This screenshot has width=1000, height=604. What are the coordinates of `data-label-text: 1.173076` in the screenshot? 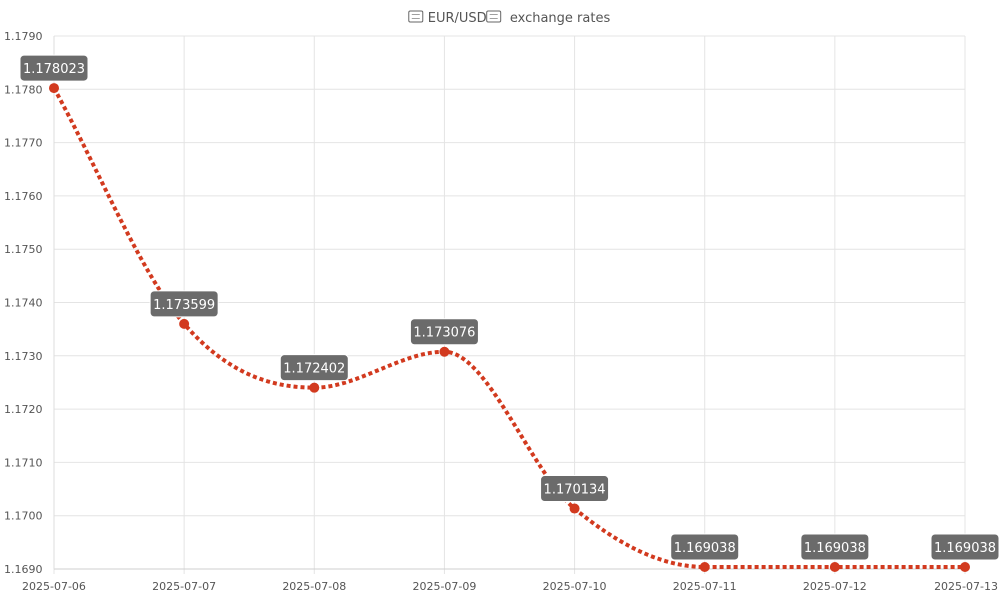 It's located at (444, 333).